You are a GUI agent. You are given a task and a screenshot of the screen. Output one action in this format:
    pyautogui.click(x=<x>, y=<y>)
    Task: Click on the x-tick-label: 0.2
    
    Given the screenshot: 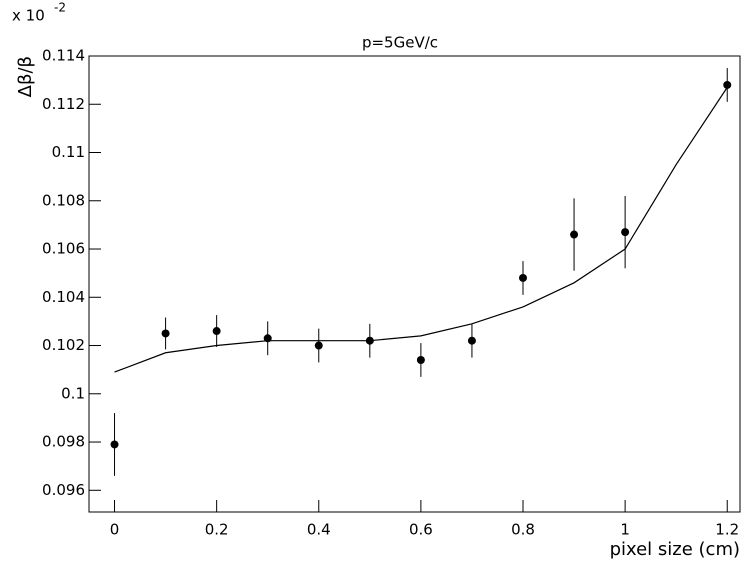 What is the action you would take?
    pyautogui.click(x=217, y=530)
    